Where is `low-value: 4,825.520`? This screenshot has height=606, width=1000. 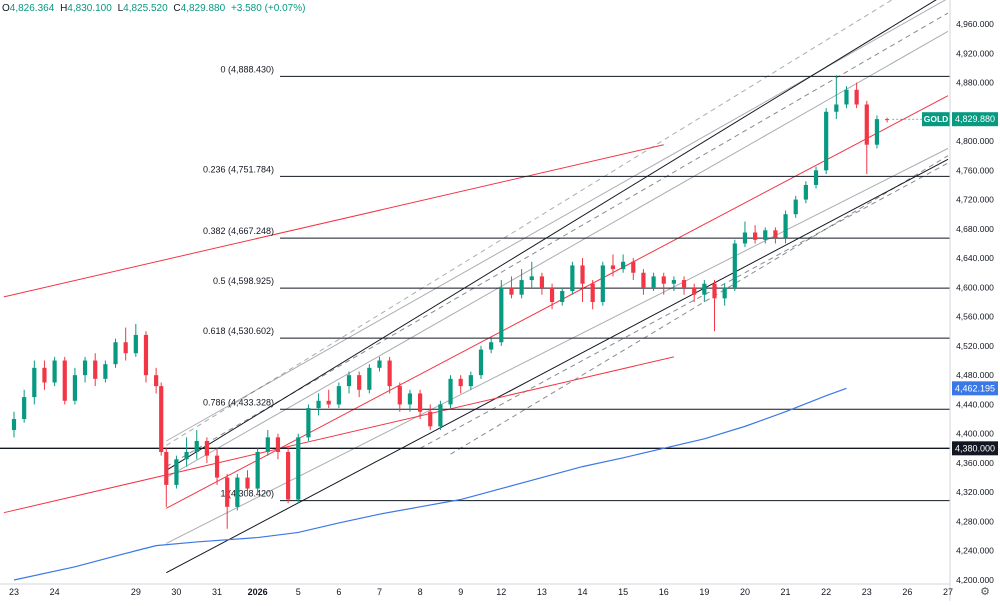
low-value: 4,825.520 is located at coordinates (145, 8).